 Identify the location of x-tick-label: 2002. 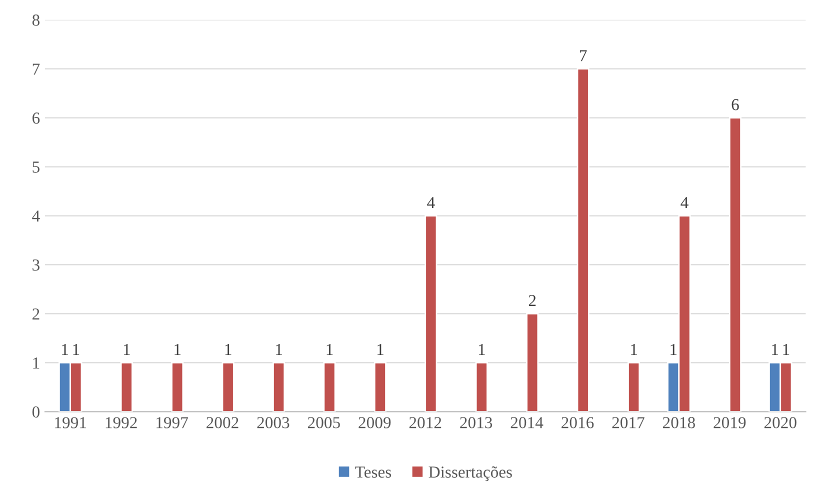
(222, 422).